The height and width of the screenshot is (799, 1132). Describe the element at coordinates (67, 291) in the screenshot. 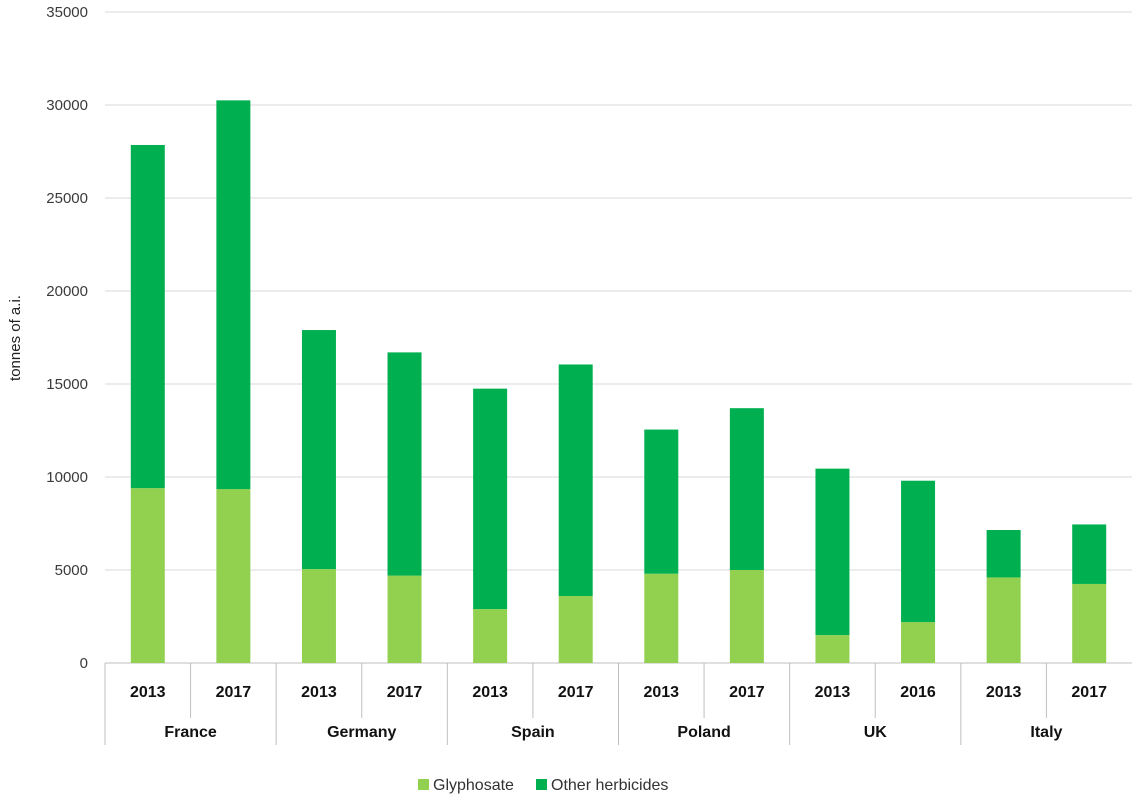

I see `y-tick-label: 20000` at that location.